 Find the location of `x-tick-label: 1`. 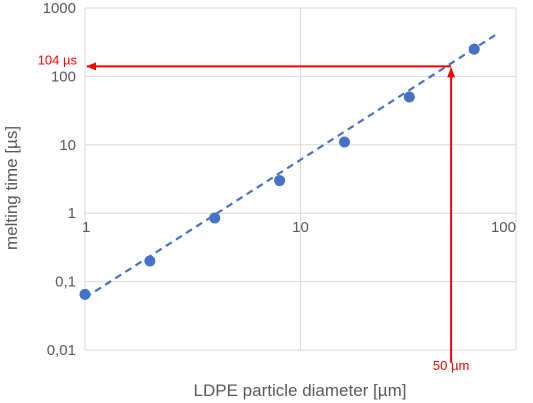

x-tick-label: 1 is located at coordinates (86, 227).